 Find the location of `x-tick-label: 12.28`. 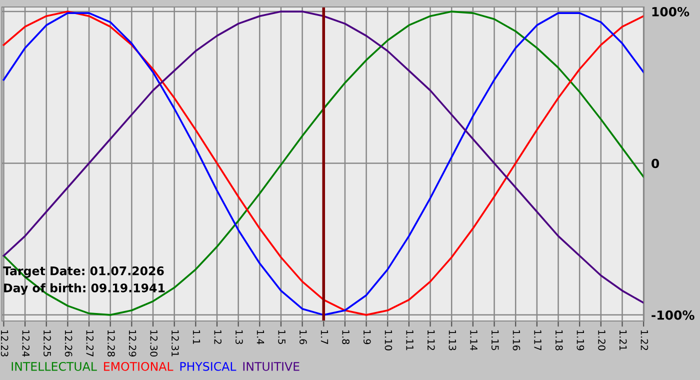

x-tick-label: 12.28 is located at coordinates (111, 343).